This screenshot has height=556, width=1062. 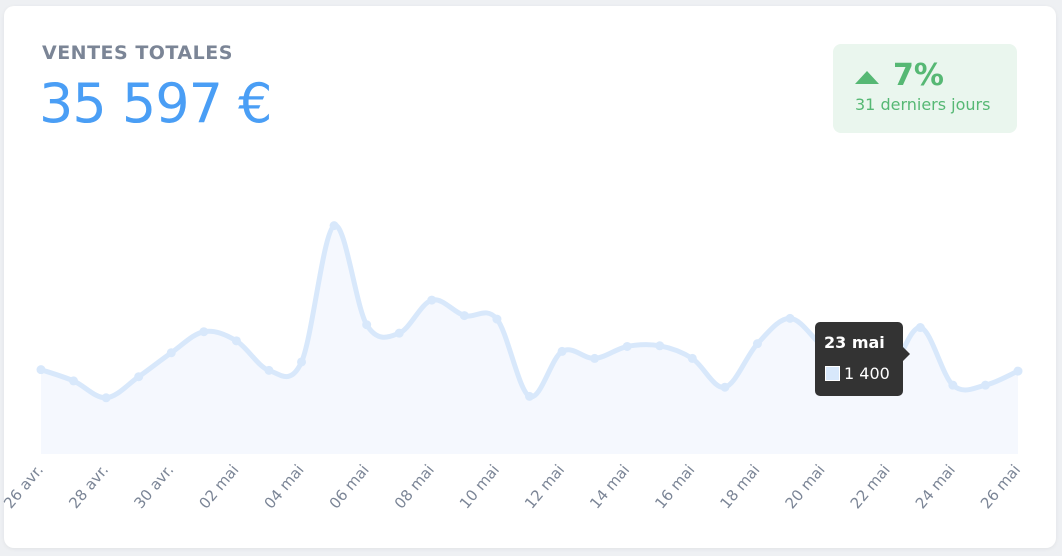 I want to click on x-tick-label: 16 mai, so click(x=674, y=486).